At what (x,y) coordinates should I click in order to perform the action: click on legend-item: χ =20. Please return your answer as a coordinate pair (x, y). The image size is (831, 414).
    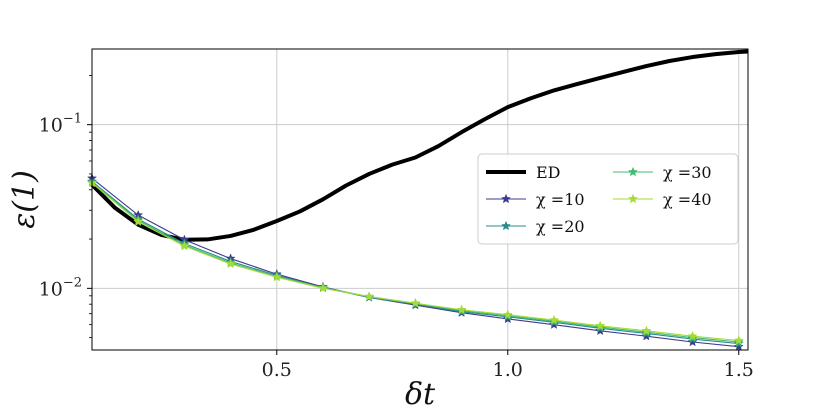
    Looking at the image, I should click on (535, 226).